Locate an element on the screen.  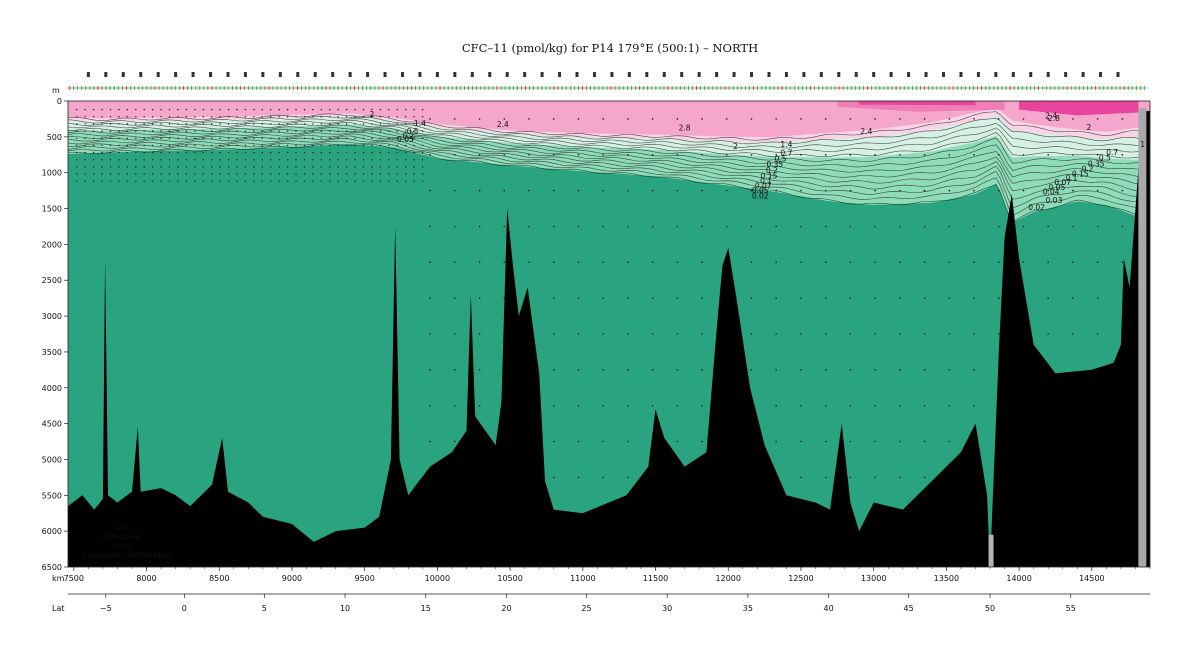
watermark-line4: Computer Generated is located at coordinates (127, 556).